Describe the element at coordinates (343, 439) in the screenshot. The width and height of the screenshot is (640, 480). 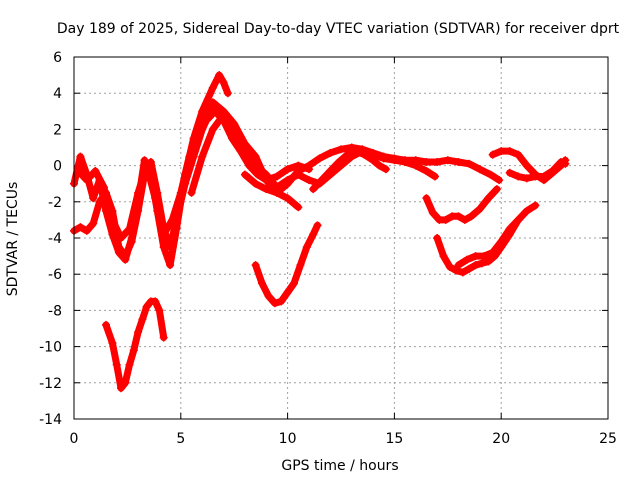
I see `x-tick-labels: 0 5 10 15 20 25` at that location.